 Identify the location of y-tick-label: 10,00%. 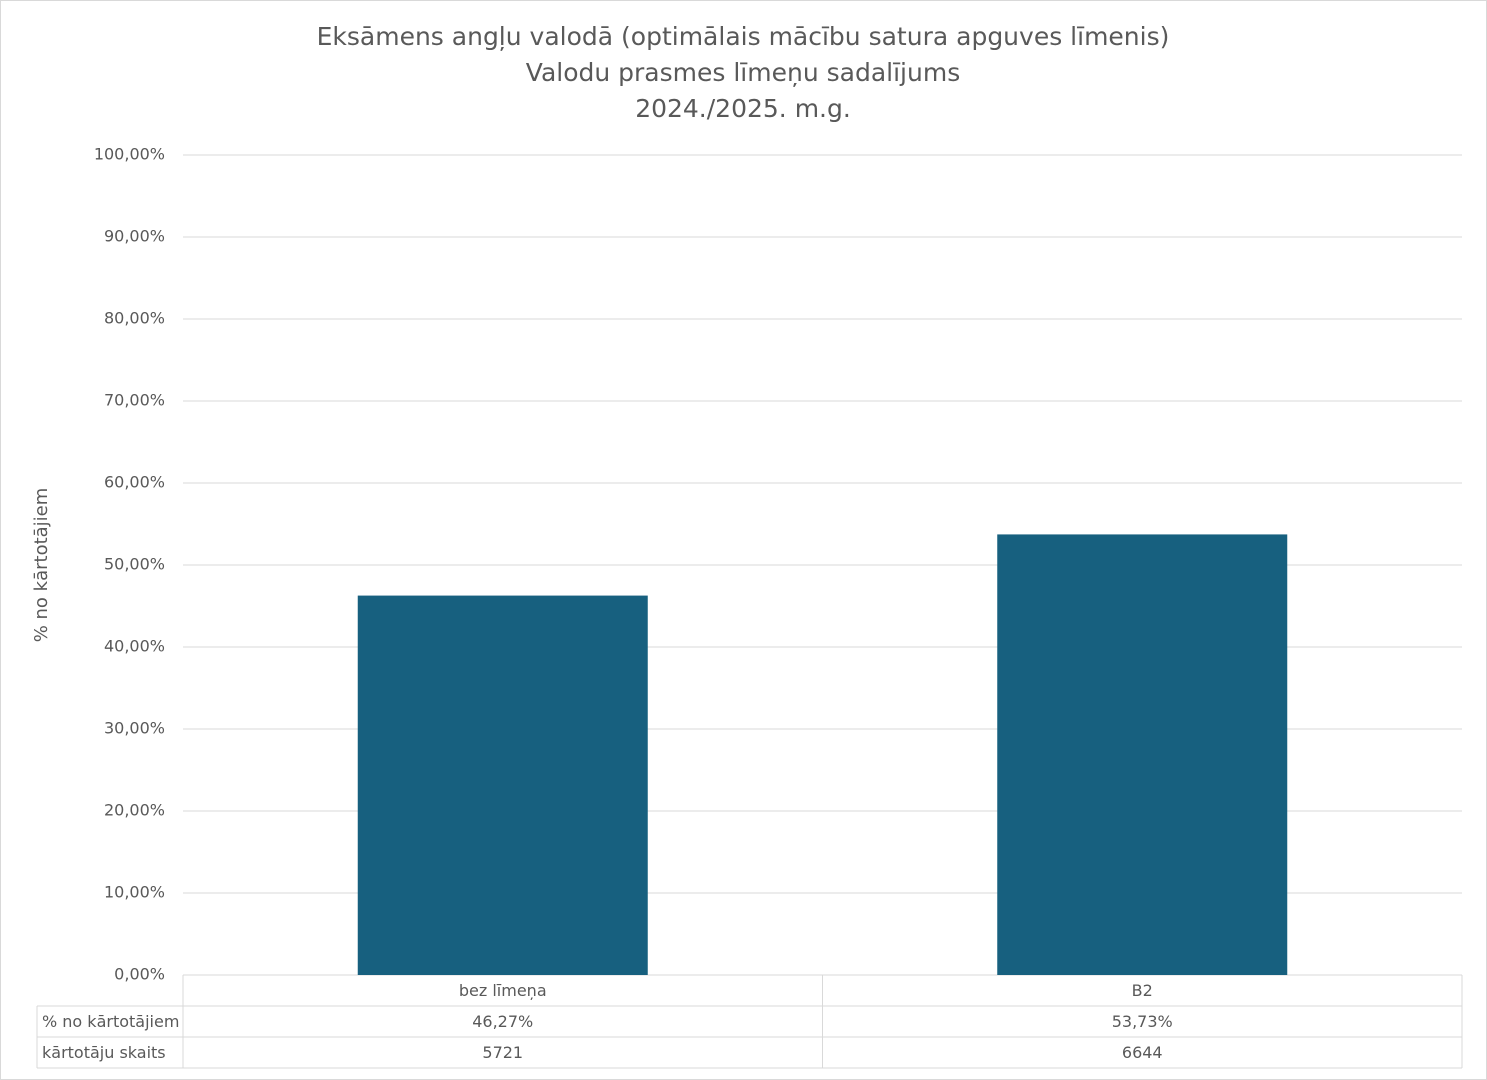
(134, 892).